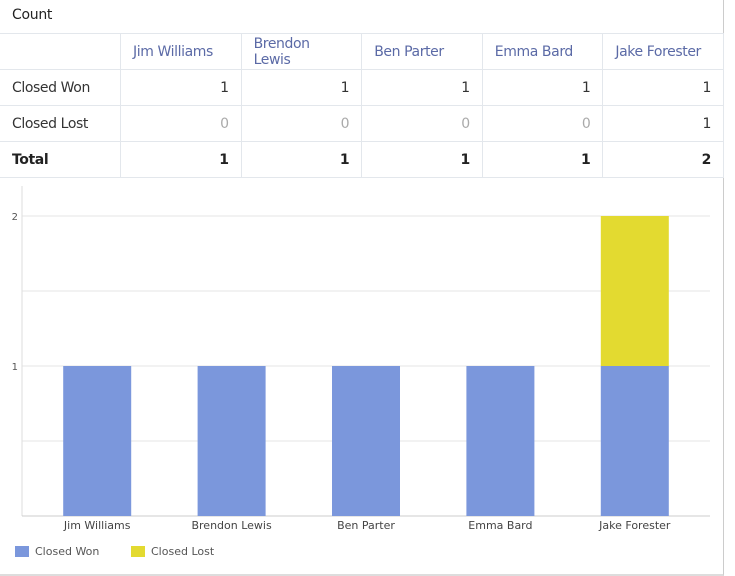 The width and height of the screenshot is (735, 576). Describe the element at coordinates (181, 51) in the screenshot. I see `column-header: Jim Williams` at that location.